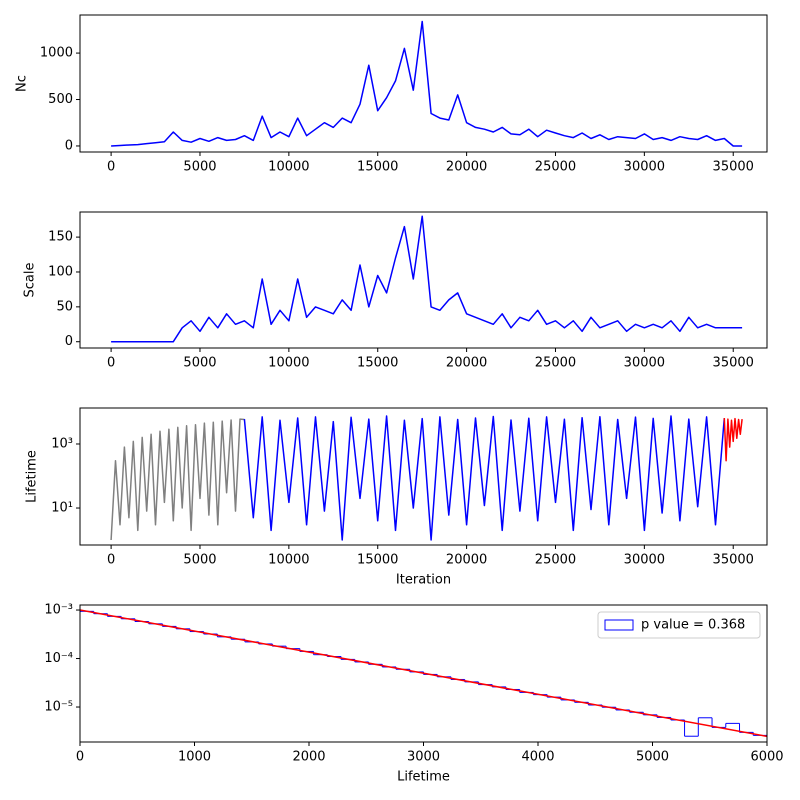 This screenshot has width=800, height=800. I want to click on legend-swatch, so click(619, 625).